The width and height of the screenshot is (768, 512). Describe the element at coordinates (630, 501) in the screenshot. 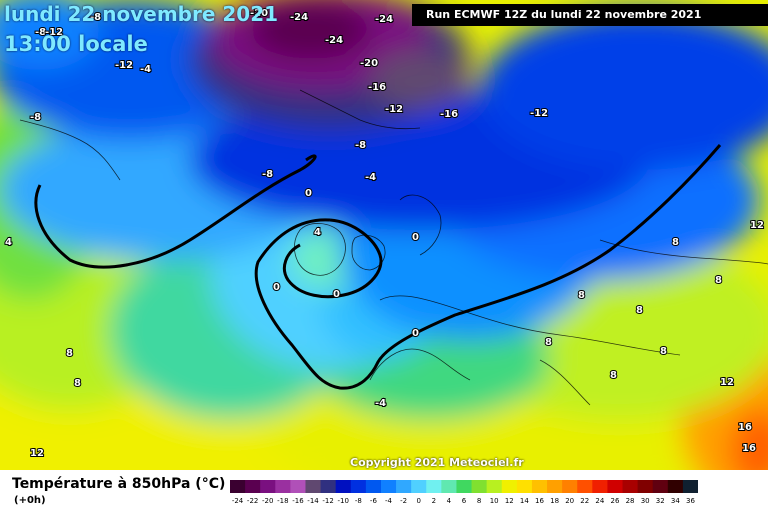

I see `scale-tick-label: 28` at that location.